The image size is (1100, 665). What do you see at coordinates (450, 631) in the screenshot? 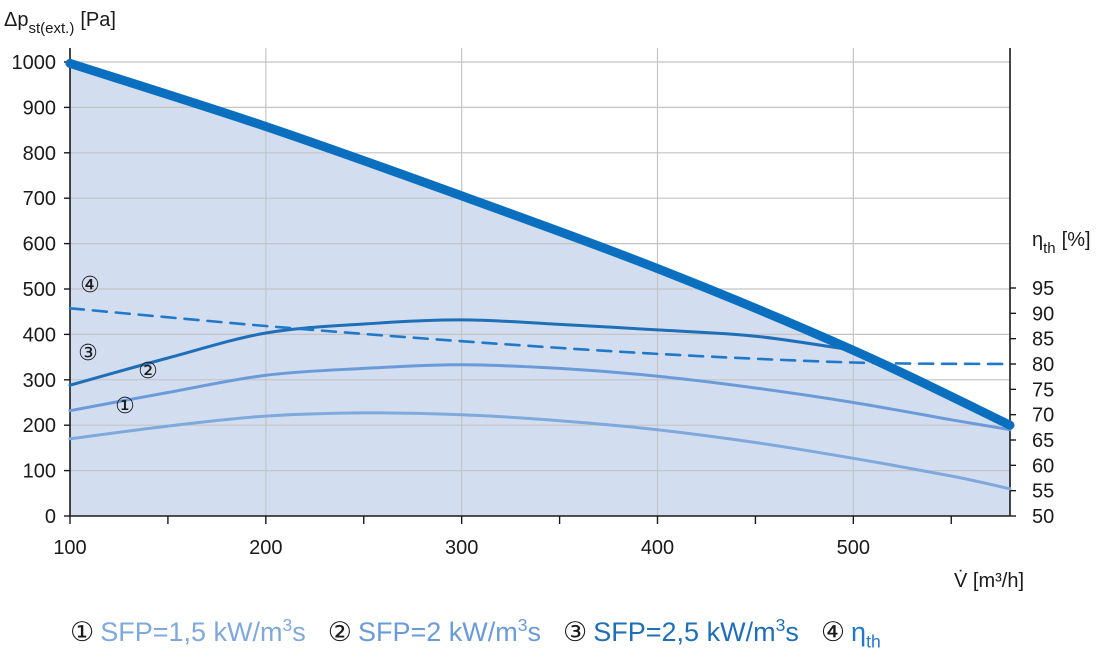
I see `legend-text: SFP=2 kW/m3s` at bounding box center [450, 631].